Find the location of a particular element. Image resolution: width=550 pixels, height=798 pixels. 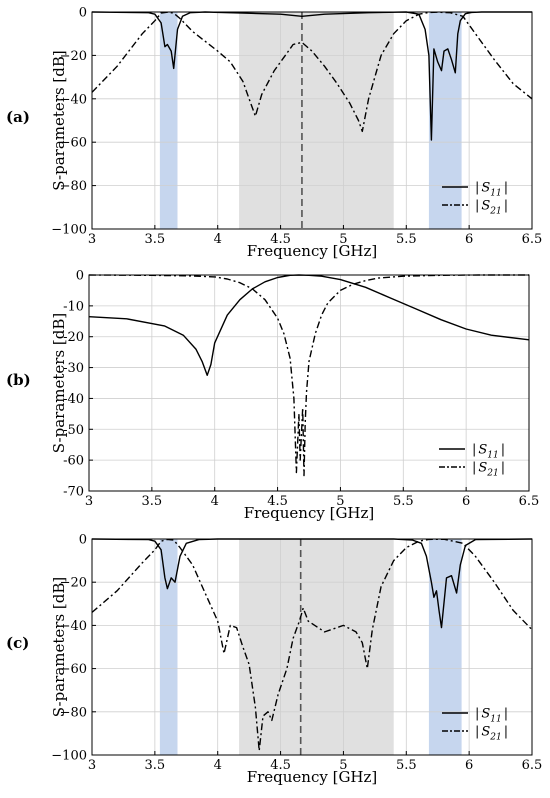

panel-label: (c) is located at coordinates (17, 643).